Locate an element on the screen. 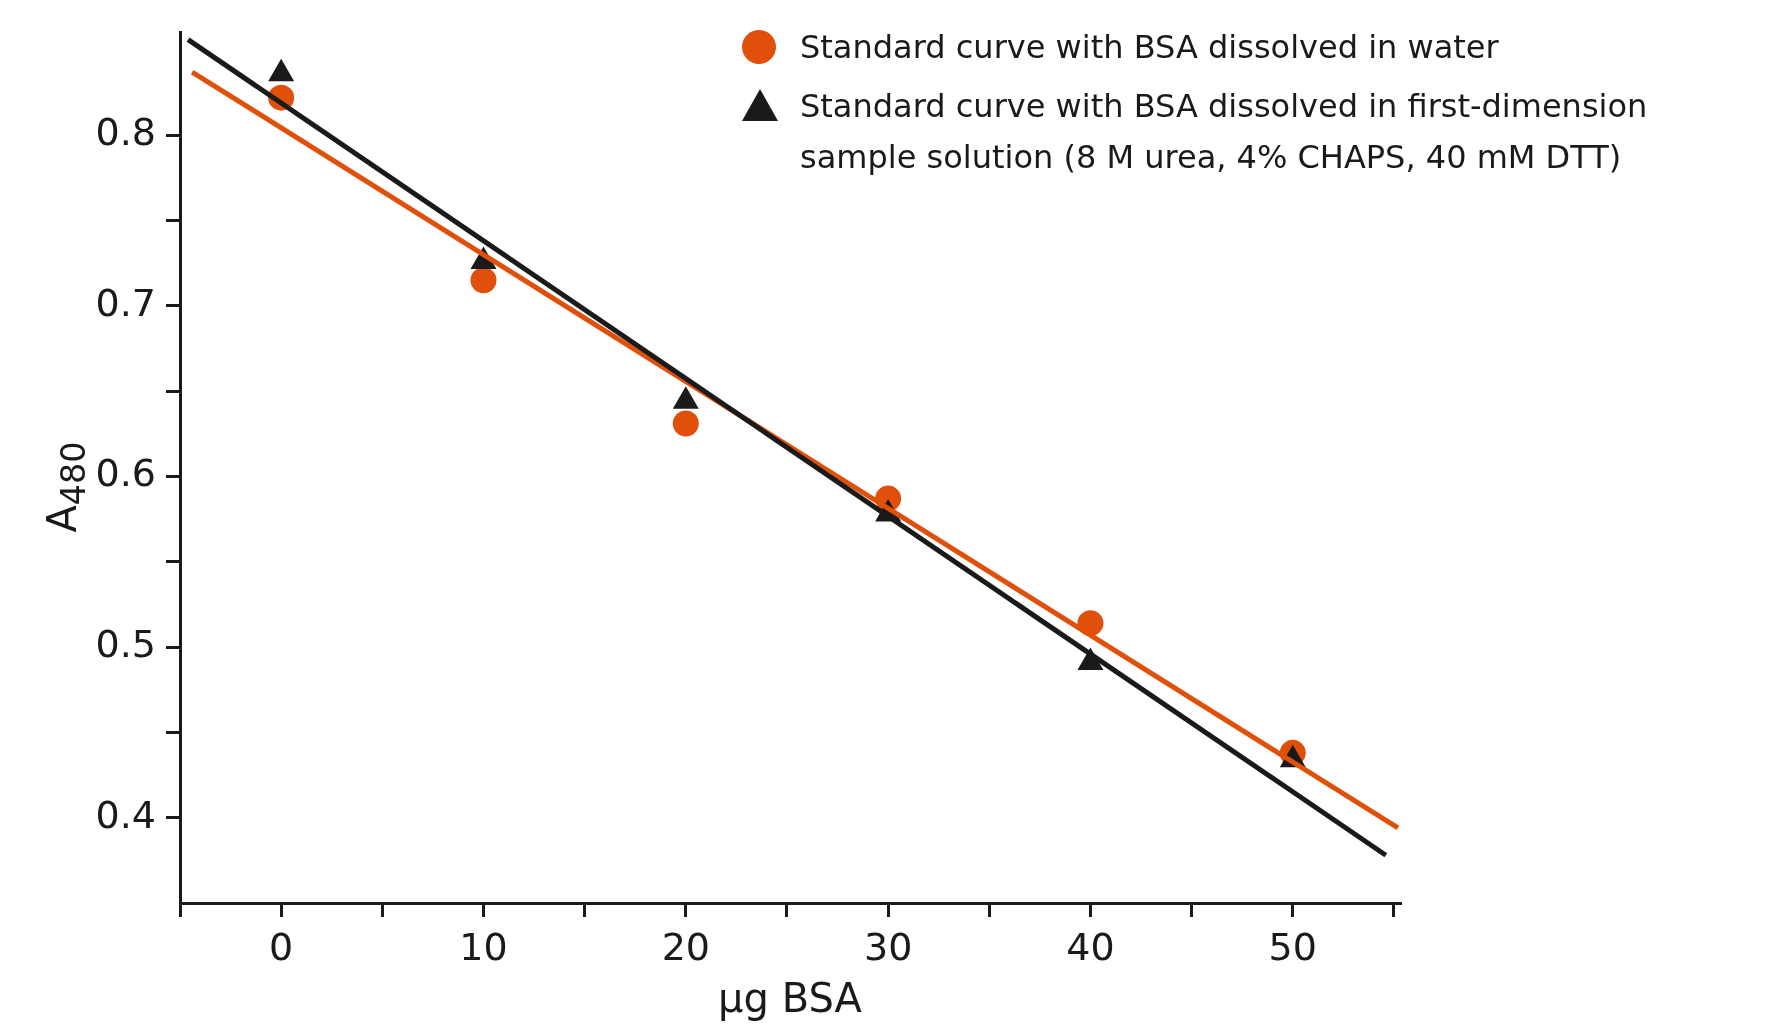 The height and width of the screenshot is (1034, 1766). x-tick-label: 30 is located at coordinates (888, 946).